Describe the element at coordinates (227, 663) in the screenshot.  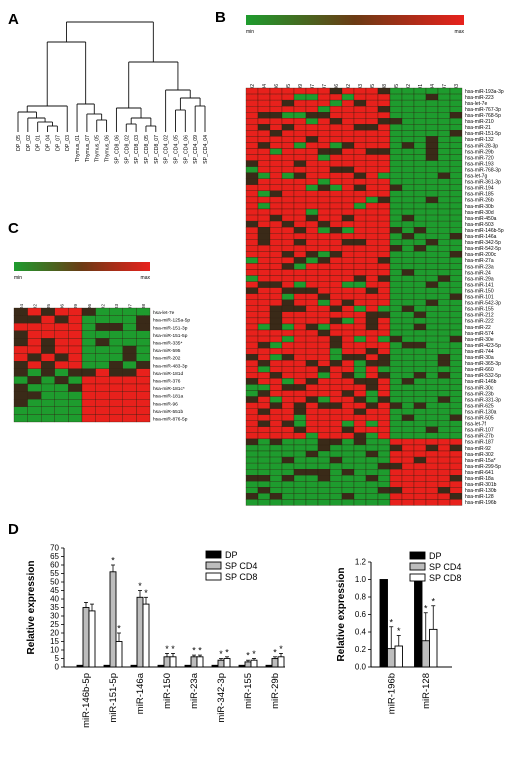
I see `bar-sp-cd8` at that location.